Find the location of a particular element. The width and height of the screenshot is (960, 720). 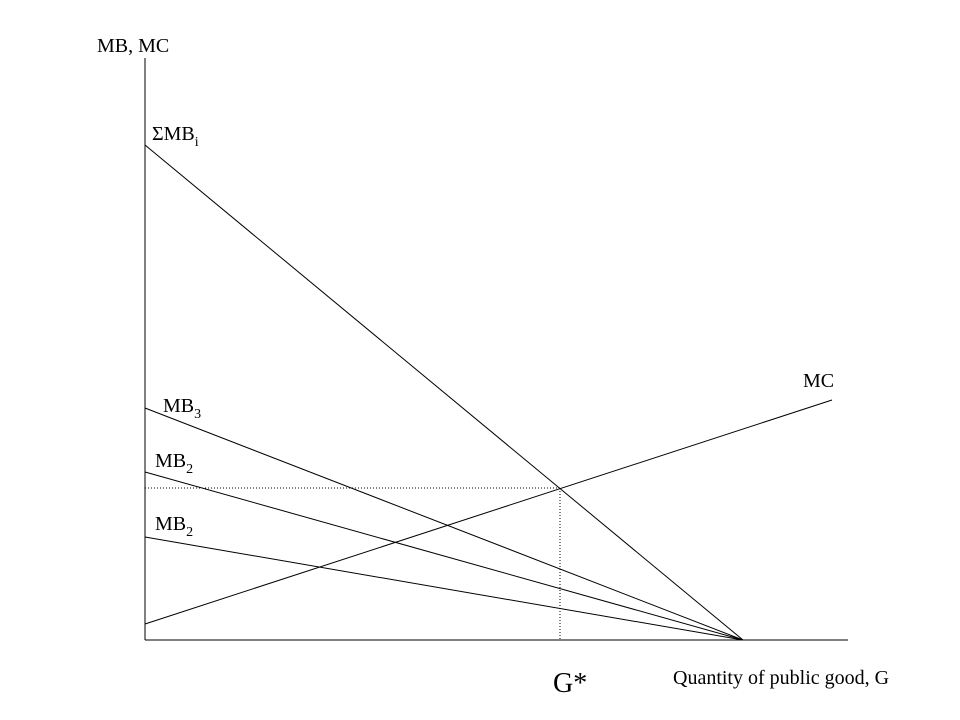

curve-name: ΣMB is located at coordinates (173, 134).